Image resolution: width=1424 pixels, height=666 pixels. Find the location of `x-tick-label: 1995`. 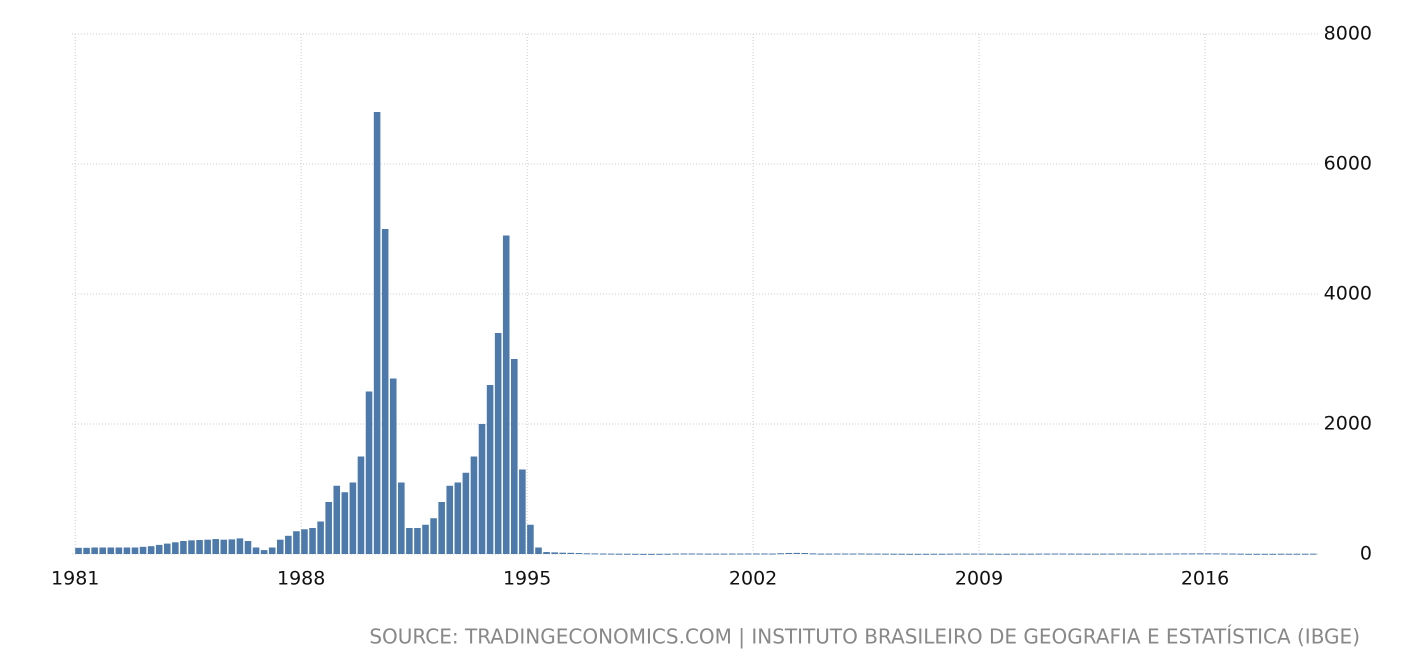

x-tick-label: 1995 is located at coordinates (527, 579).